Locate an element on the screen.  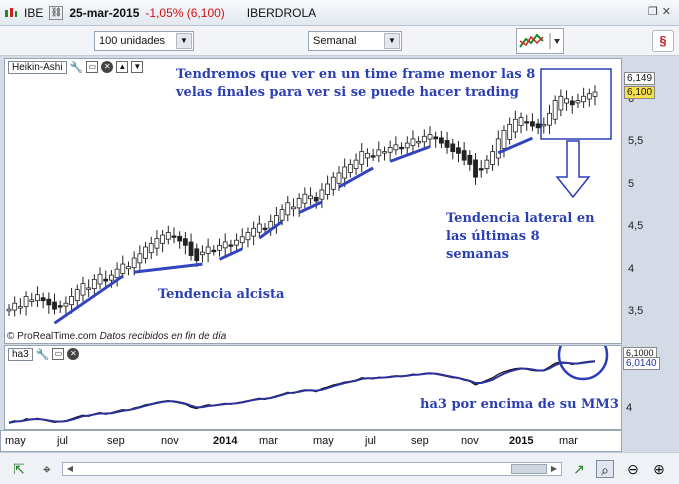
timeframe-select: Semanal ▼ is located at coordinates (355, 41).